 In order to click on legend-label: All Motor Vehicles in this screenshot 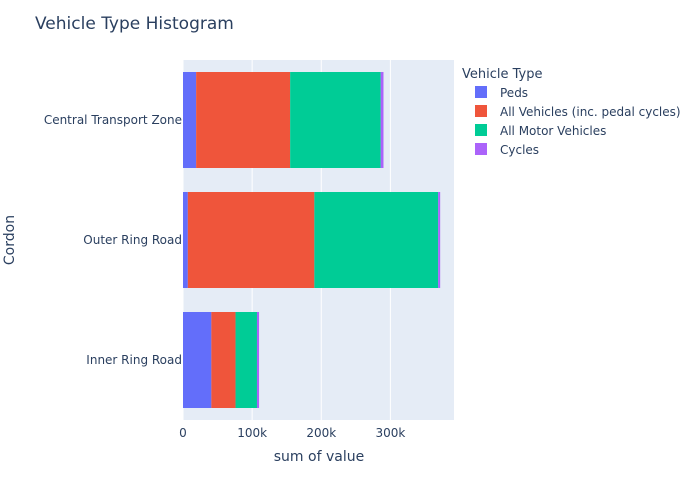, I will do `click(553, 131)`.